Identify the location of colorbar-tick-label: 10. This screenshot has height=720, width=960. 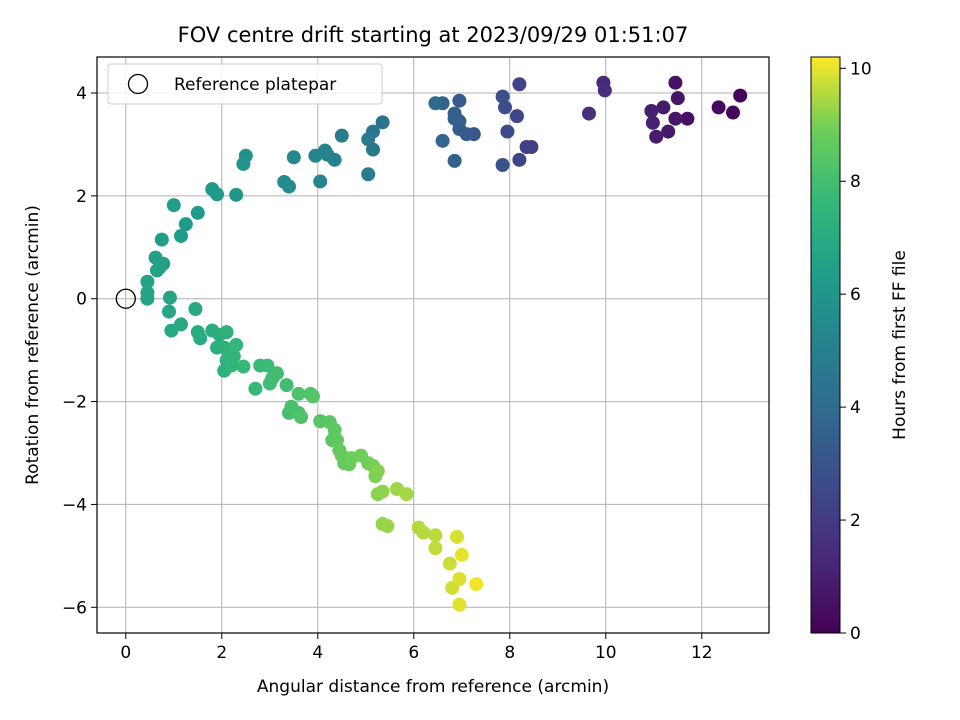
(861, 69).